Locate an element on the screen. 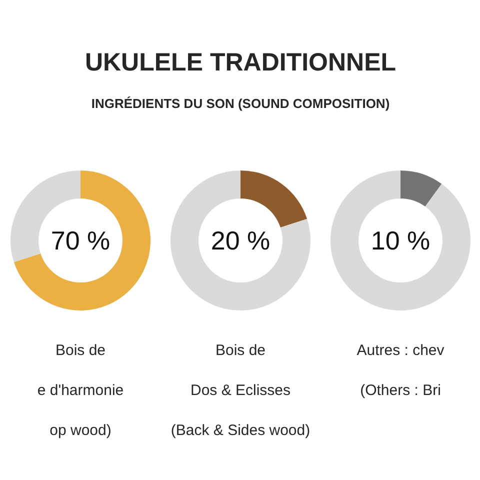  text: 20 % is located at coordinates (240, 241).